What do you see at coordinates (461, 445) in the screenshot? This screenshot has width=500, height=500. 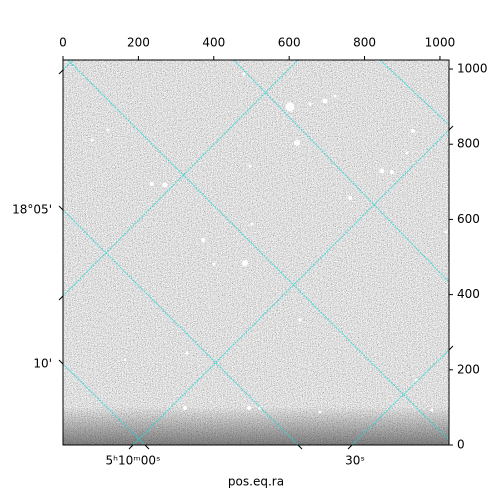 I see `y-tick-label: 0` at bounding box center [461, 445].